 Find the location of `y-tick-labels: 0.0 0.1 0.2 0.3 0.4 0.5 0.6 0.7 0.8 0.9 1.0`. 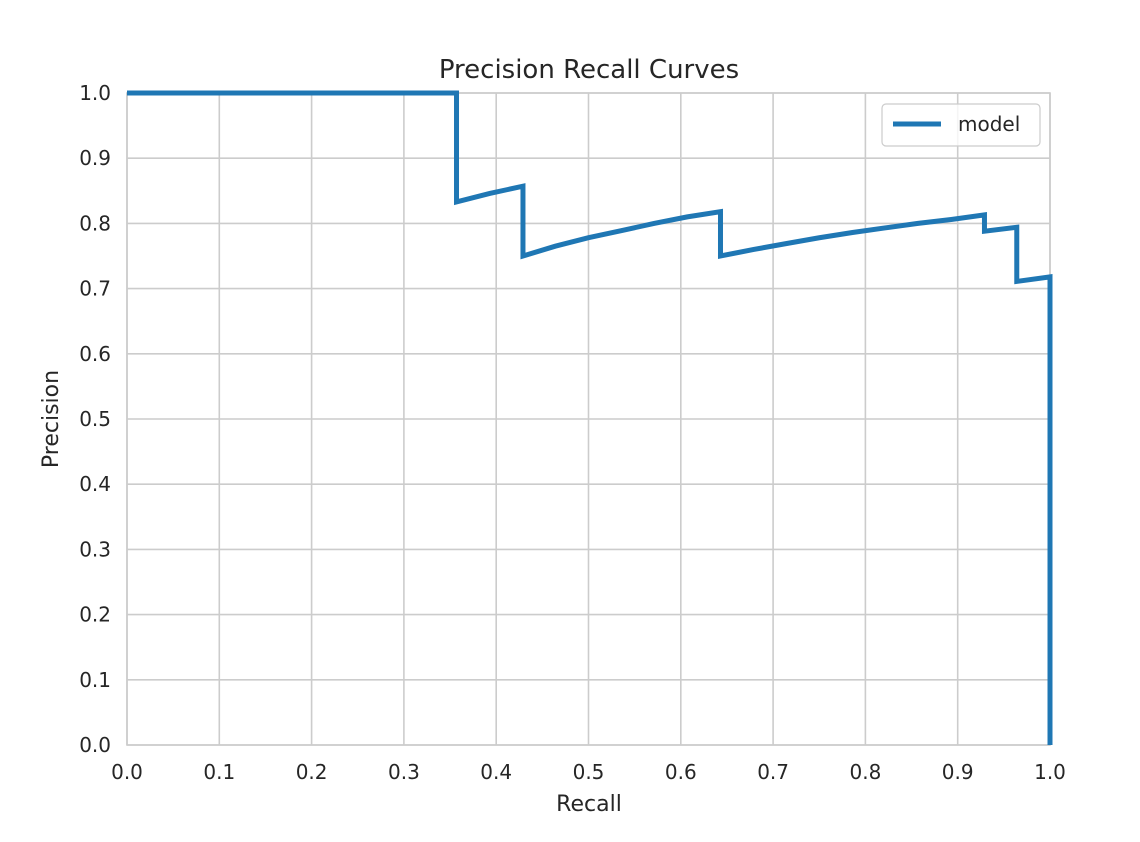

y-tick-labels: 0.0 0.1 0.2 0.3 0.4 0.5 0.6 0.7 0.8 0.9 1.0 is located at coordinates (95, 419).